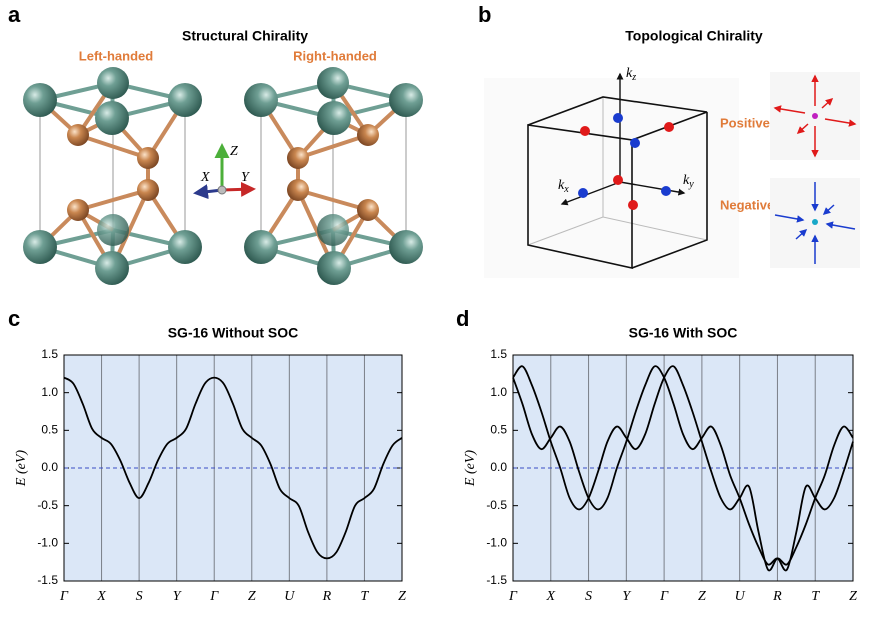  What do you see at coordinates (617, 170) in the screenshot?
I see `cube` at bounding box center [617, 170].